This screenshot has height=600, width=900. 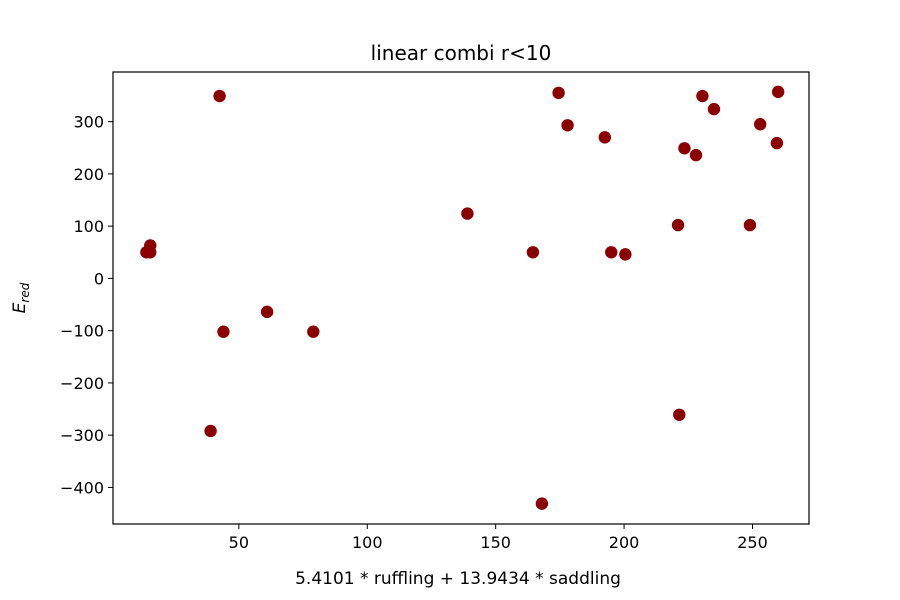 I want to click on y-tick-label: −300, so click(x=82, y=435).